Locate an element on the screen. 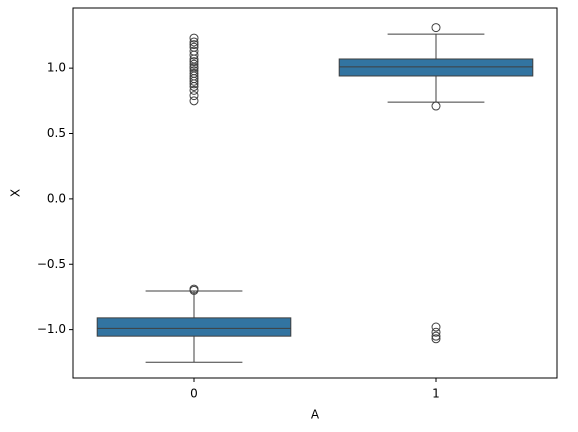  y-tick-label: −0.5 is located at coordinates (51, 264).